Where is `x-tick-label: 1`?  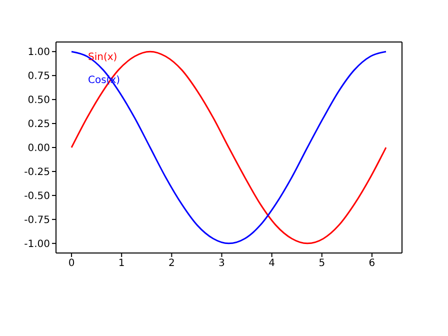
x-tick-label: 1 is located at coordinates (121, 264).